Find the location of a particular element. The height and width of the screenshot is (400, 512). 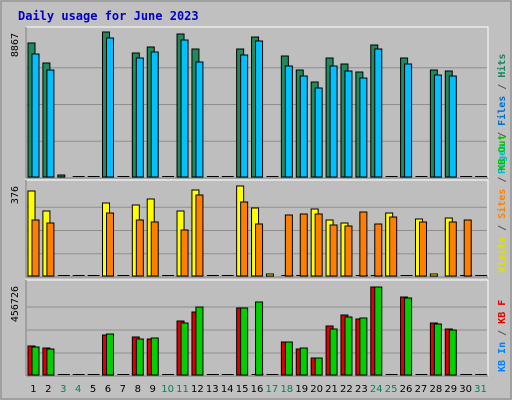

y-max-label: 456726 is located at coordinates (15, 304).